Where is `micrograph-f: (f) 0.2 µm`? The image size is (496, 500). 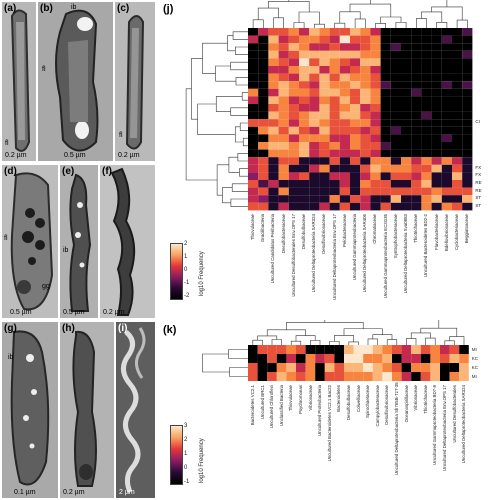
micrograph-f: (f) 0.2 µm is located at coordinates (127, 241).